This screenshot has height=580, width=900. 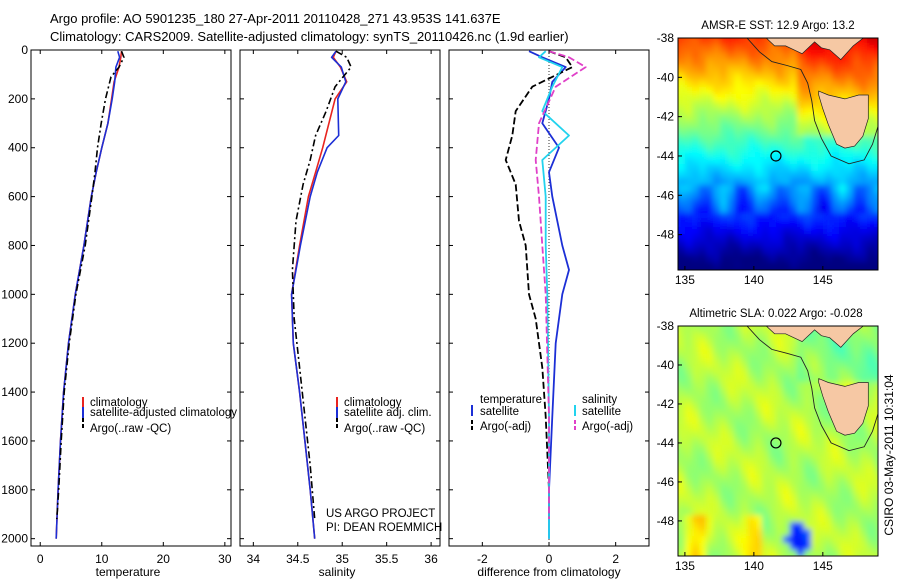 What do you see at coordinates (666, 443) in the screenshot?
I see `map-y-tick-label: -44` at bounding box center [666, 443].